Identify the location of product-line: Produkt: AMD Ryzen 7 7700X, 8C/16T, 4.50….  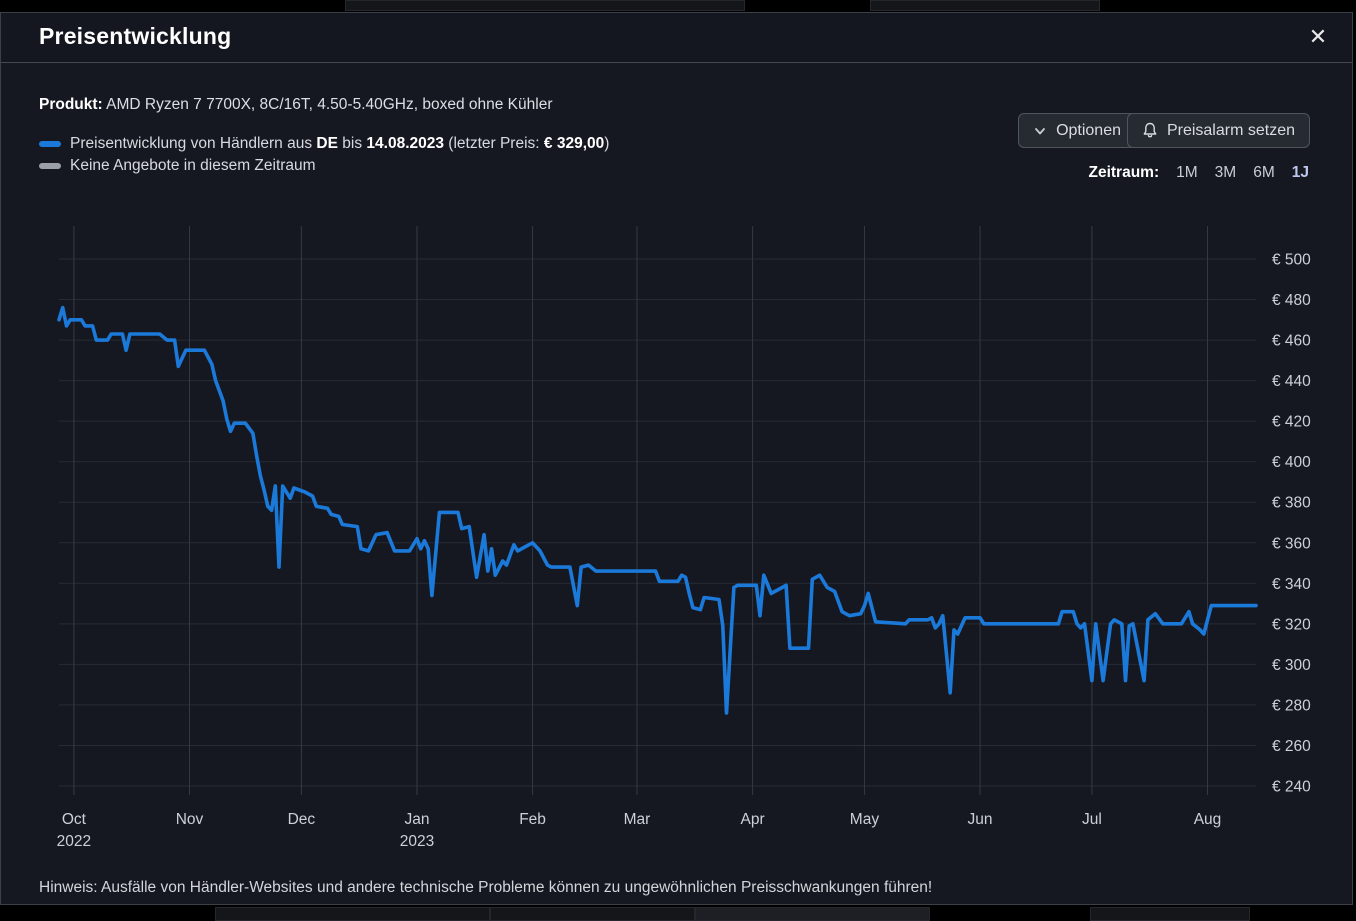
(295, 105).